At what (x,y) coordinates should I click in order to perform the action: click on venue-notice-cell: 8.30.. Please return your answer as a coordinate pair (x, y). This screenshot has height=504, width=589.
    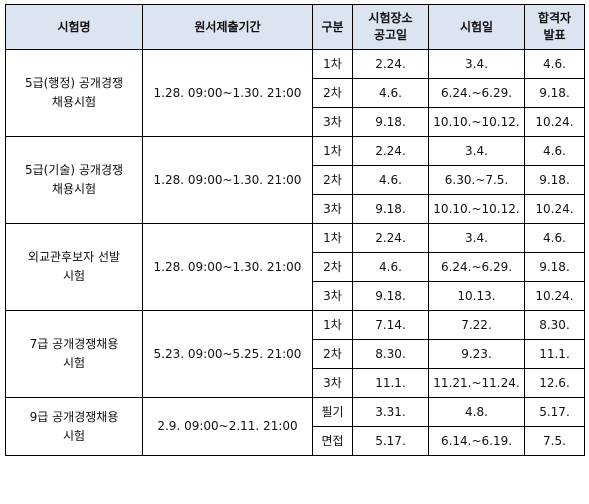
    Looking at the image, I should click on (390, 354).